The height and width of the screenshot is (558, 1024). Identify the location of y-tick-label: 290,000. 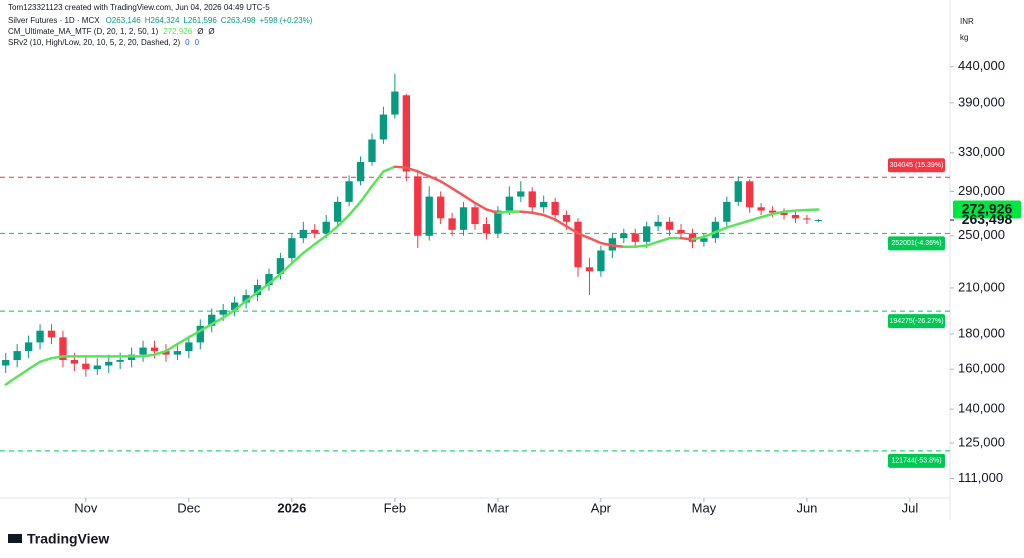
(981, 190).